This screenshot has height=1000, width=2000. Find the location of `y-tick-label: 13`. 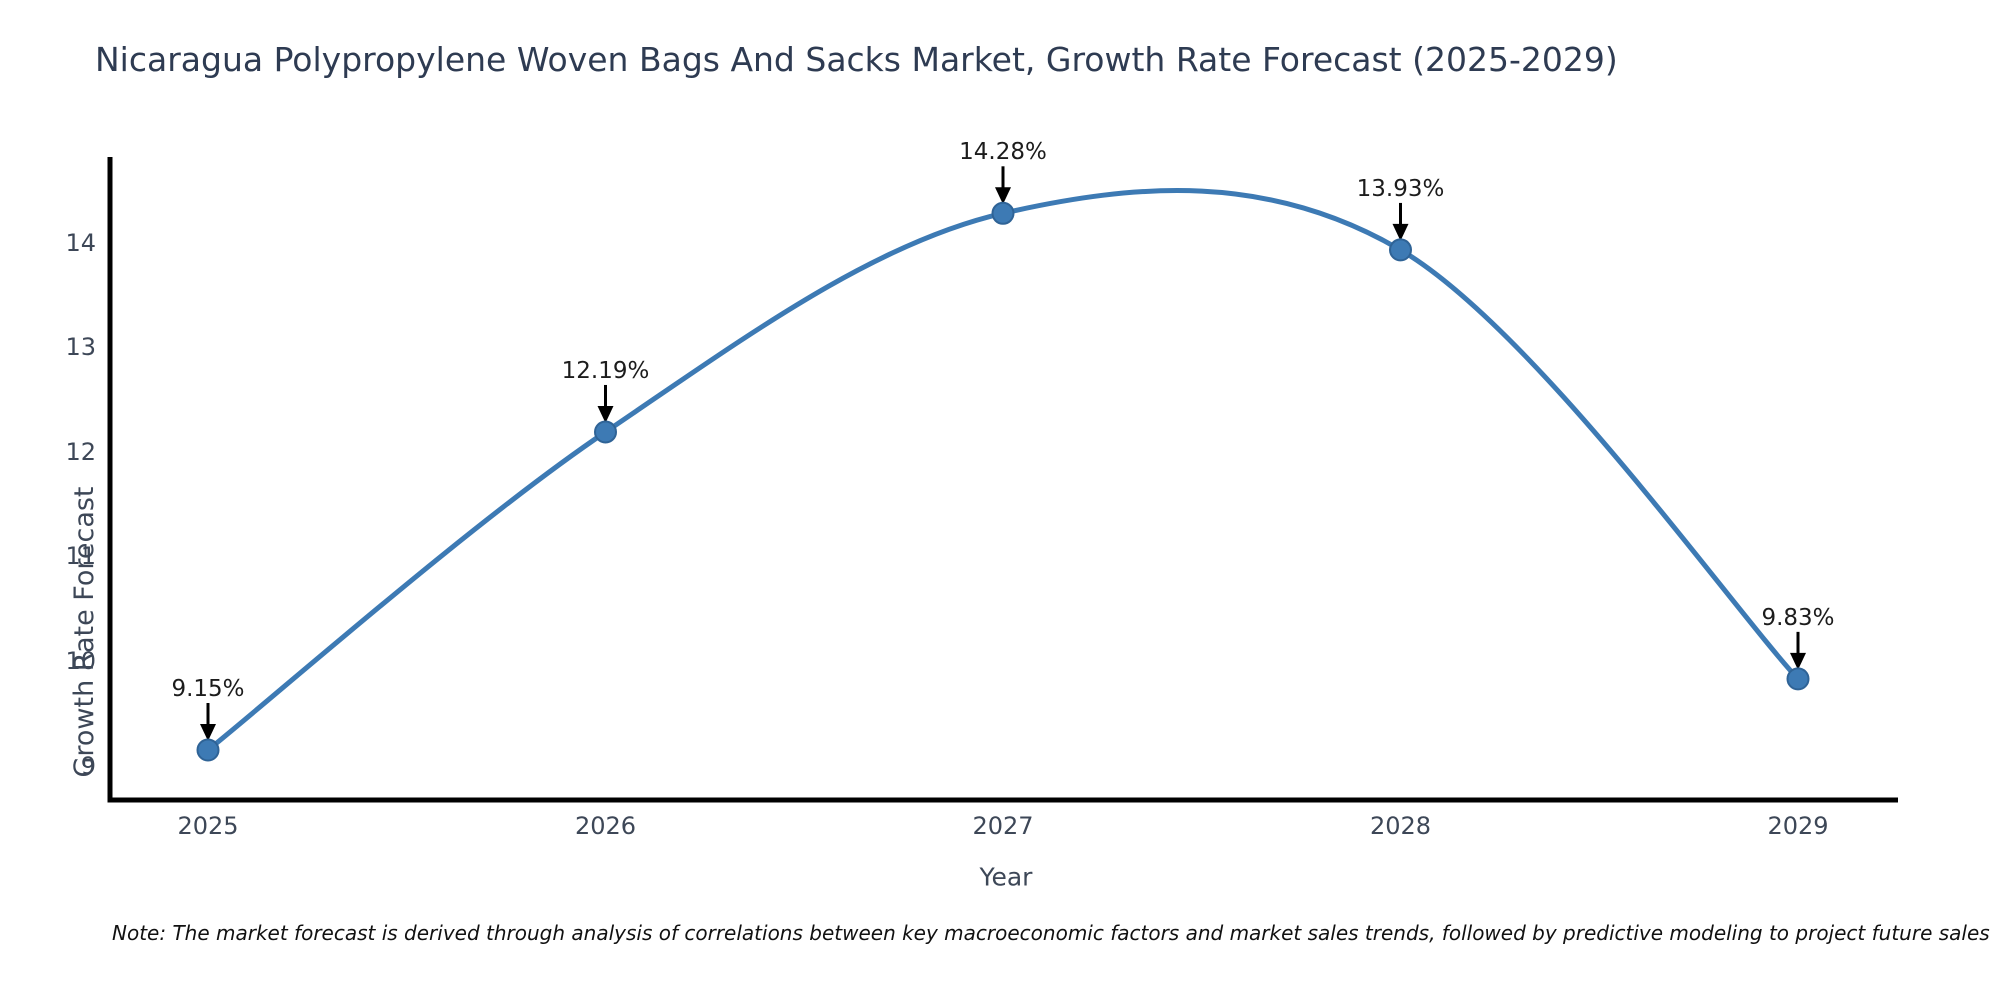

y-tick-label: 13 is located at coordinates (80, 347).